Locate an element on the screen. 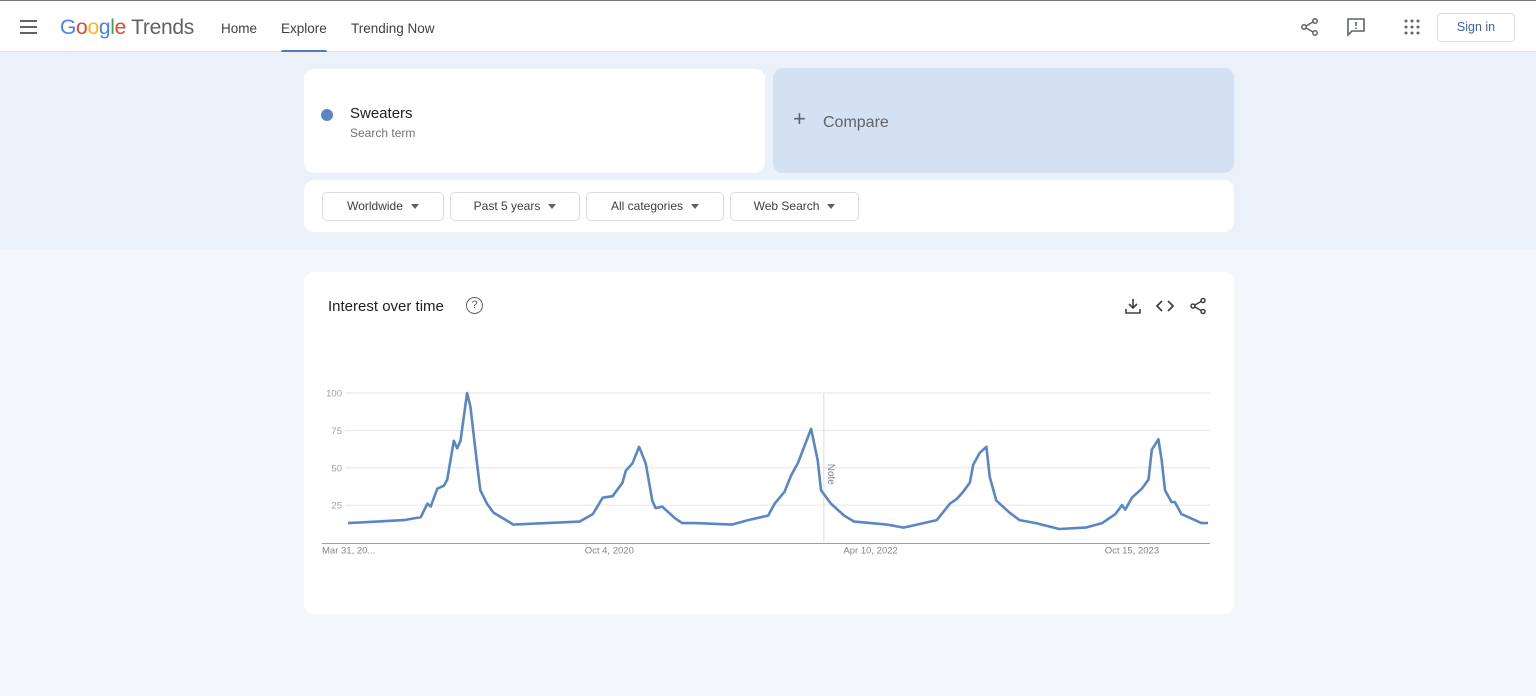  filter-time-range: Past 5 years is located at coordinates (515, 206).